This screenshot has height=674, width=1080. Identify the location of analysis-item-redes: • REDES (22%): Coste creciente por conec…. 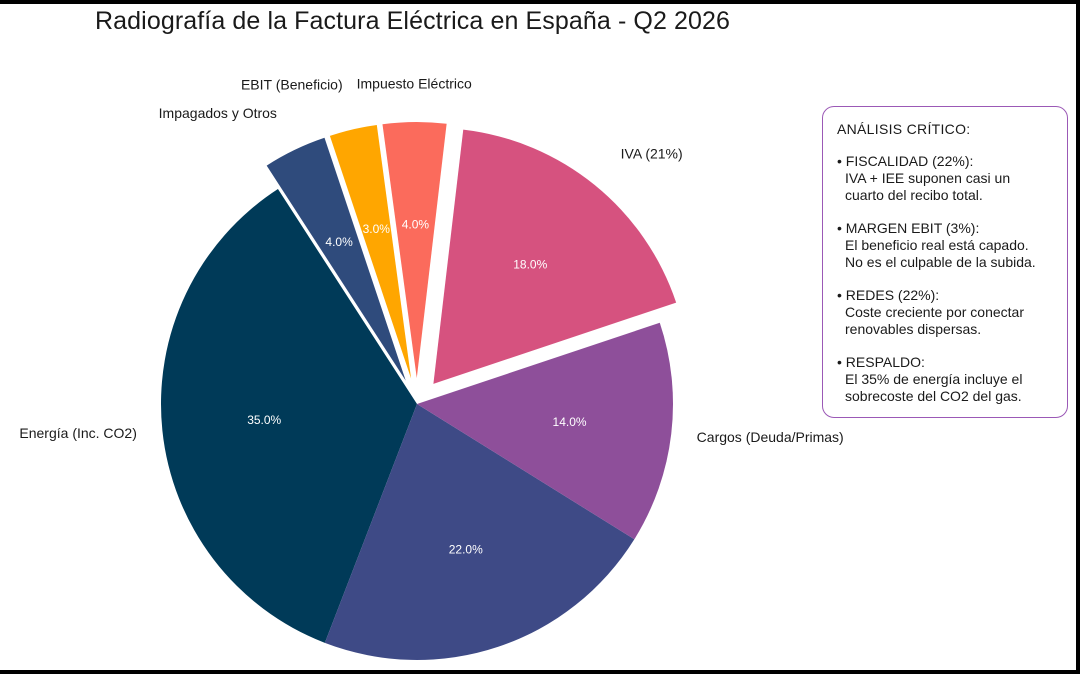
(952, 312).